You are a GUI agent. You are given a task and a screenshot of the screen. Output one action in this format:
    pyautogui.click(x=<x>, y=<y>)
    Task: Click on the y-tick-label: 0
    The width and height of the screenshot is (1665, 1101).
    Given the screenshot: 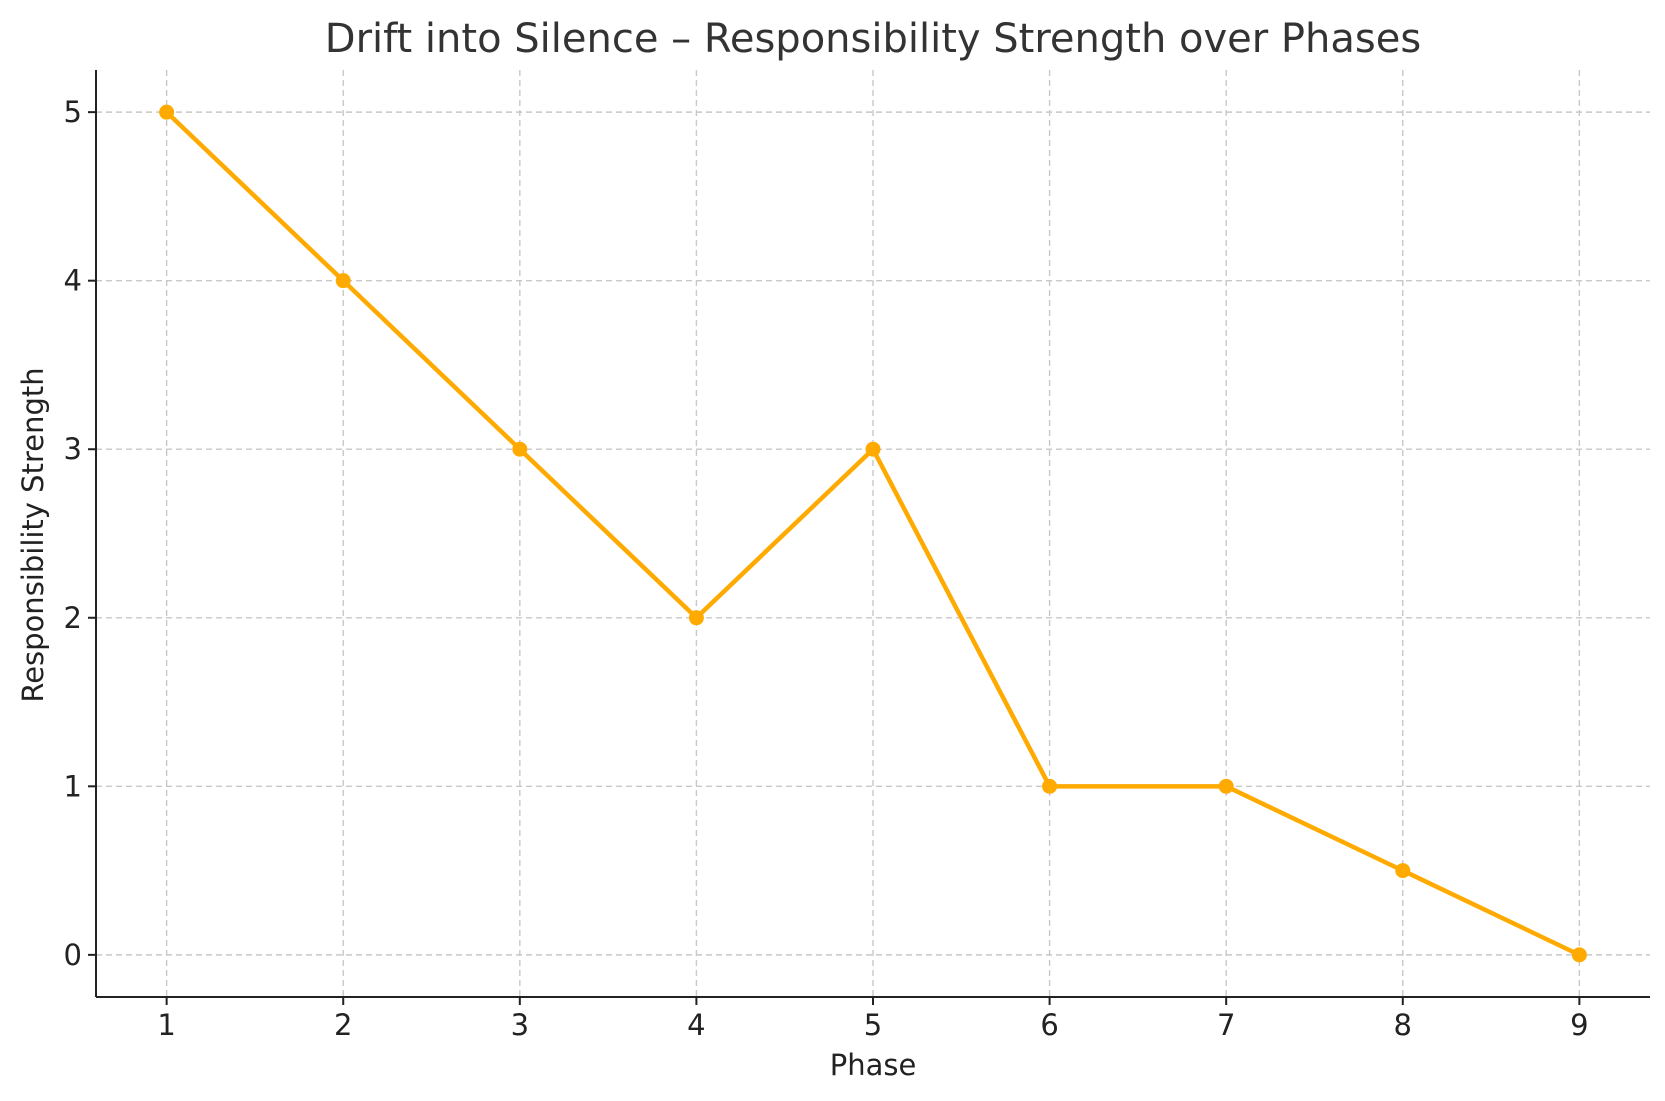 What is the action you would take?
    pyautogui.click(x=73, y=955)
    